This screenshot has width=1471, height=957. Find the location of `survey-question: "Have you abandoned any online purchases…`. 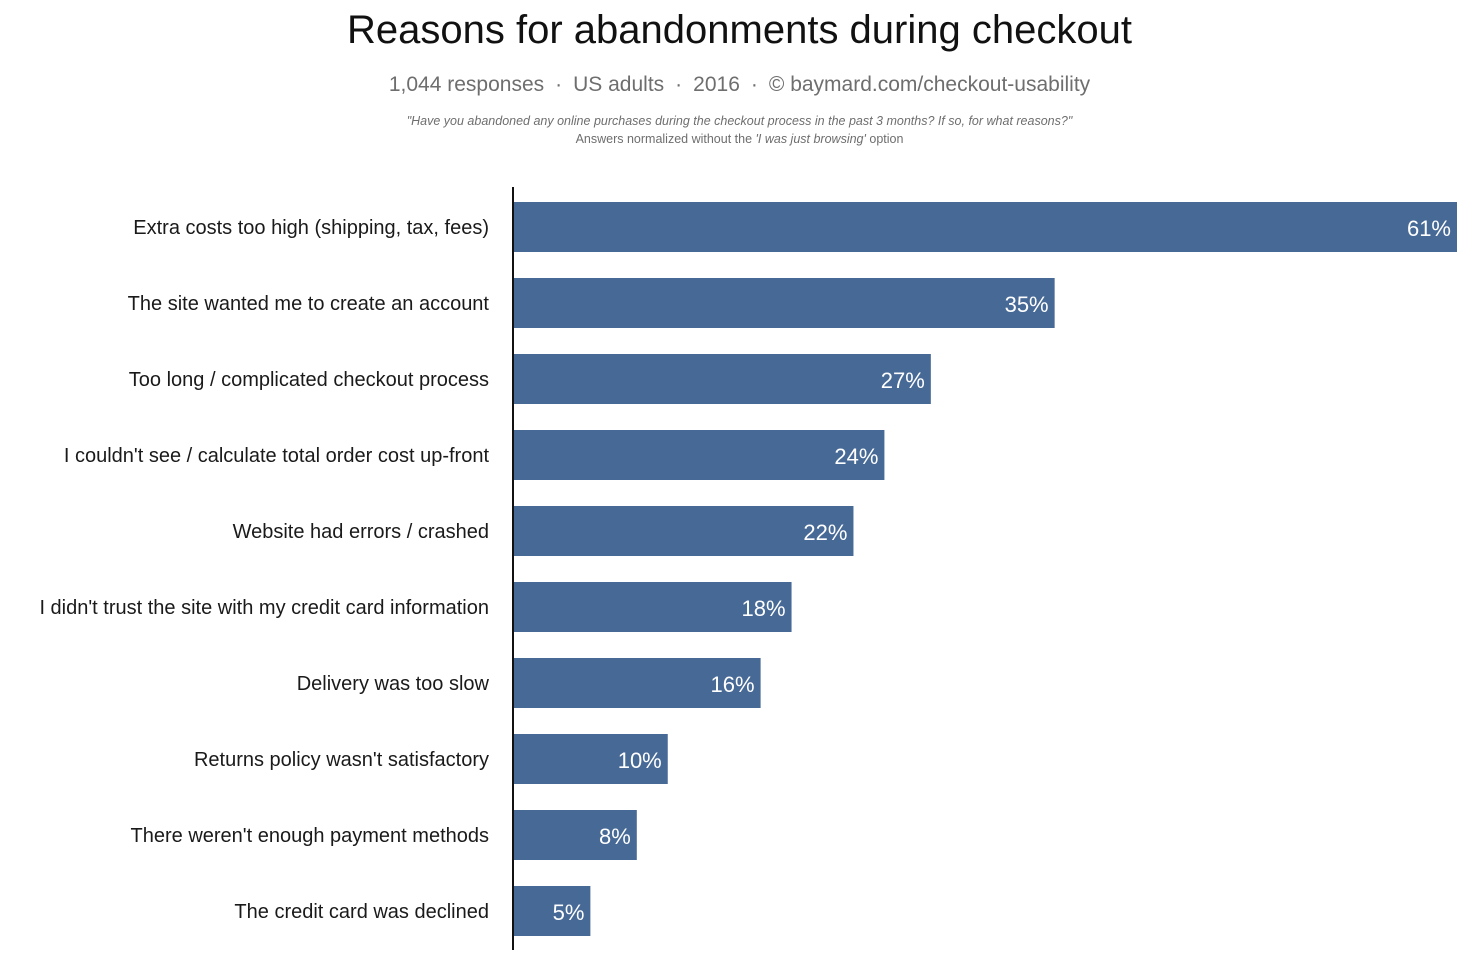

survey-question: "Have you abandoned any online purchases… is located at coordinates (739, 121).